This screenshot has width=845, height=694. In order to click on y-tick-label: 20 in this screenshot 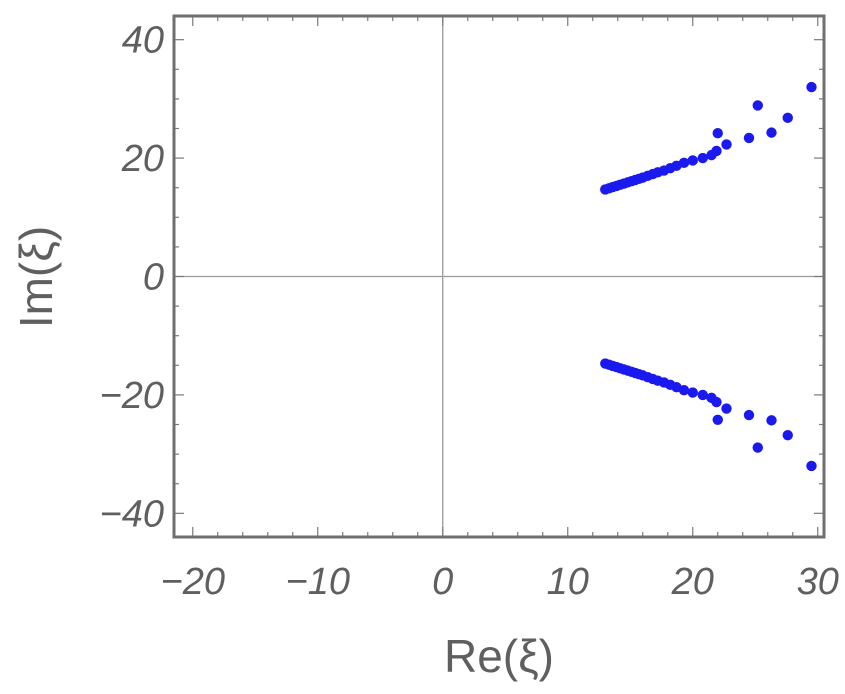, I will do `click(142, 159)`.